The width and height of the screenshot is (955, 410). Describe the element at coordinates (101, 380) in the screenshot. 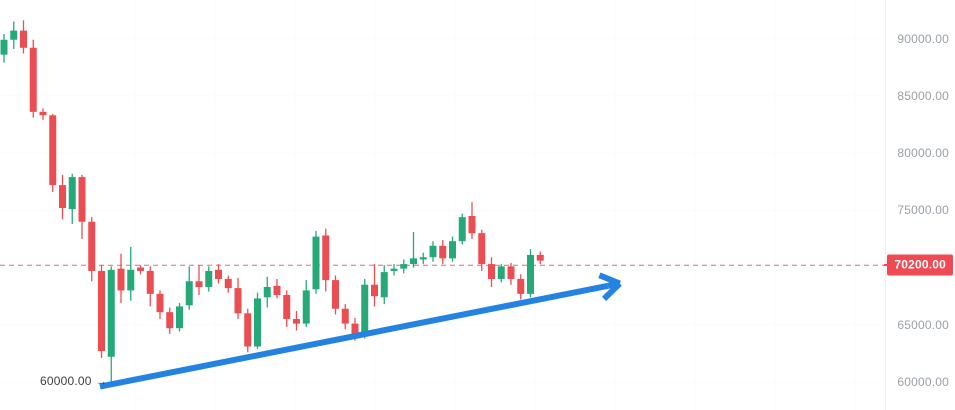

I see `arrow-right-icon: →` at that location.